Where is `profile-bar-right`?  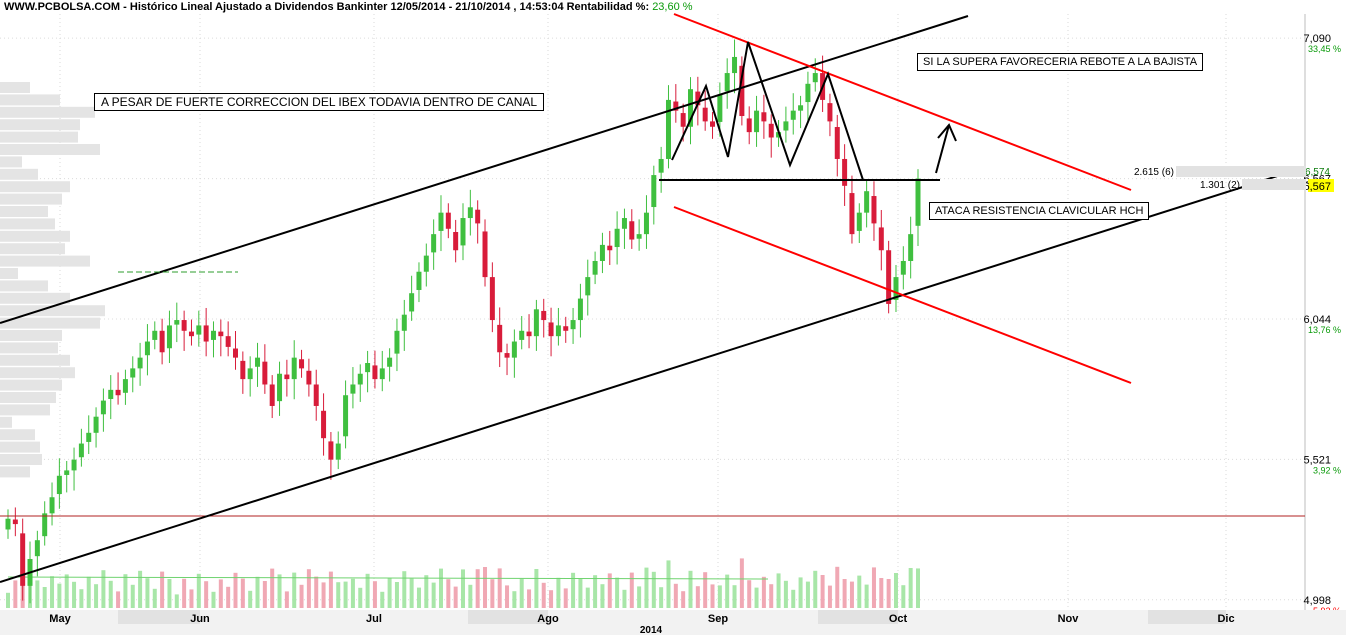 profile-bar-right is located at coordinates (1274, 184).